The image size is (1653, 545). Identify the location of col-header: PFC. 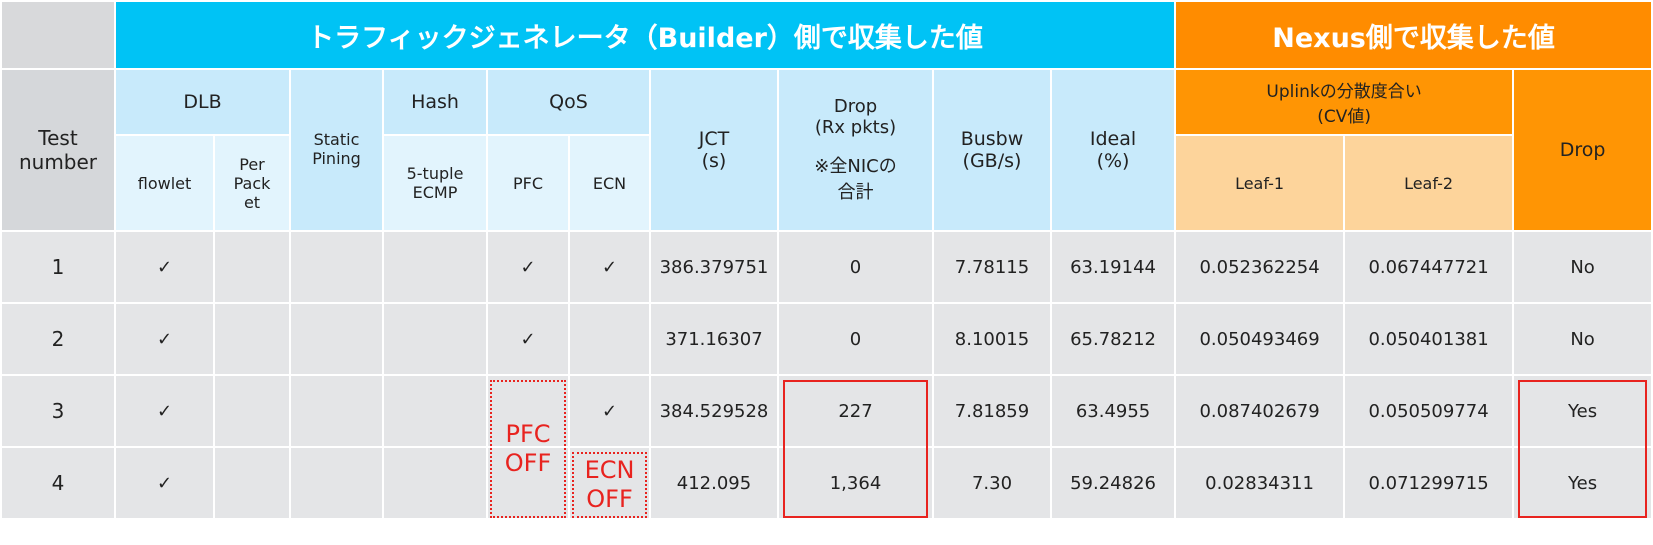
(528, 183).